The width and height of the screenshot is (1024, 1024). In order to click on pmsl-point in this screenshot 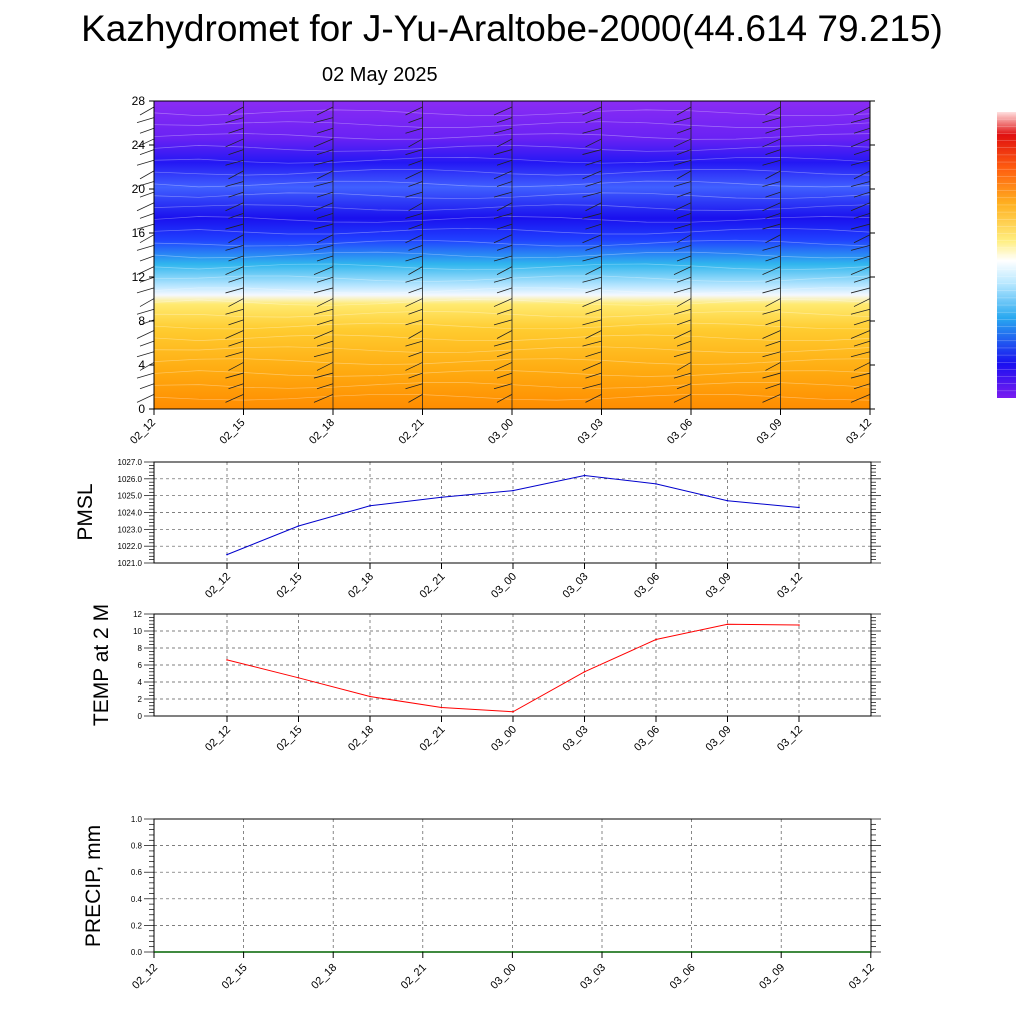, I will do `click(227, 554)`.